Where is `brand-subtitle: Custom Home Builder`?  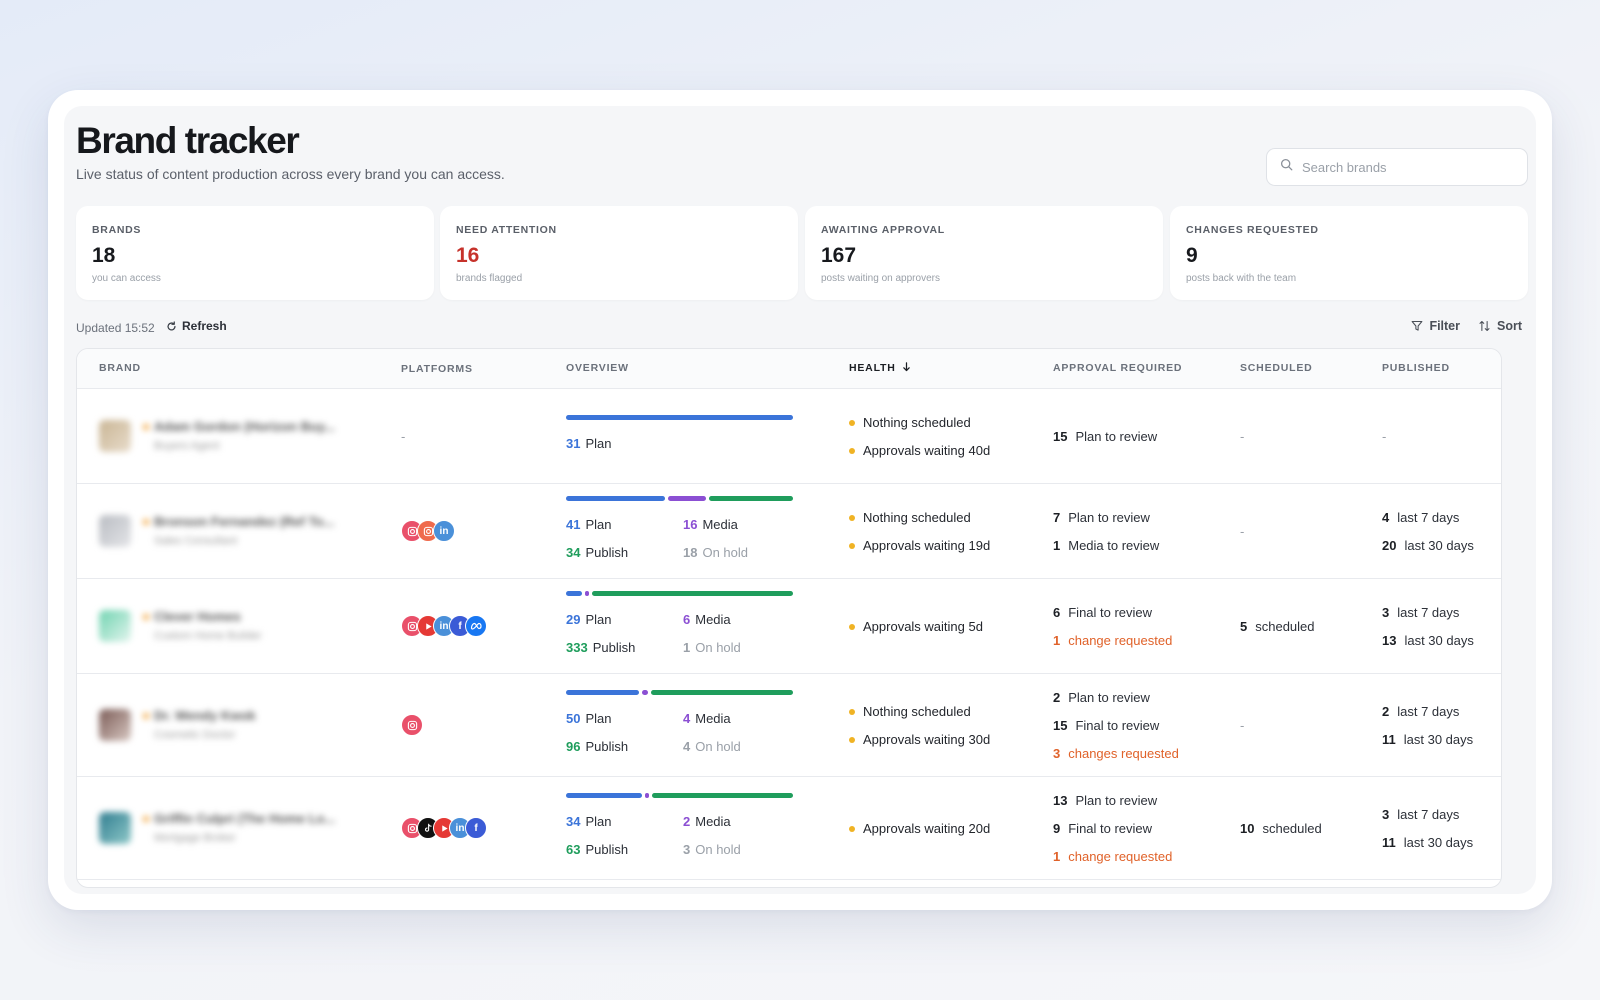
brand-subtitle: Custom Home Builder is located at coordinates (208, 636).